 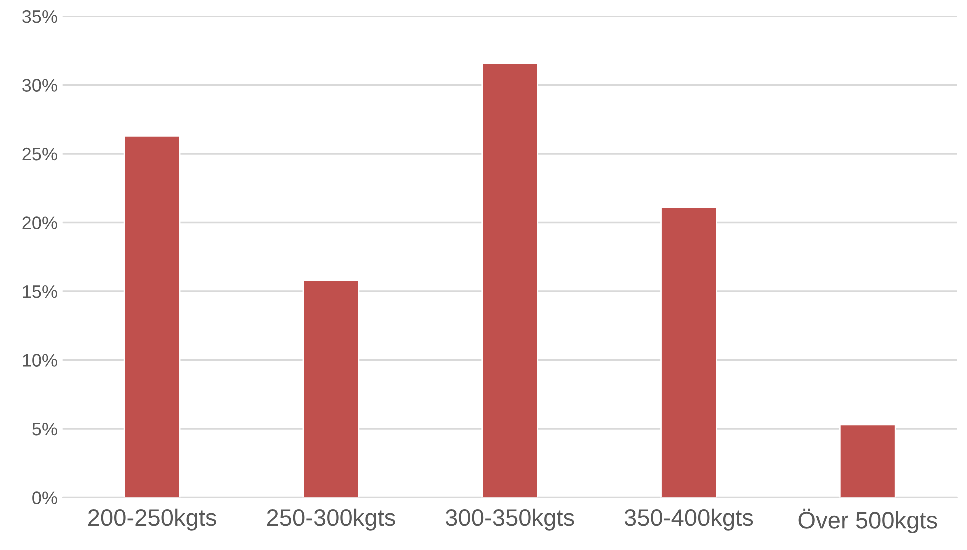 What do you see at coordinates (689, 519) in the screenshot?
I see `x-tick-label: 350-400kgts` at bounding box center [689, 519].